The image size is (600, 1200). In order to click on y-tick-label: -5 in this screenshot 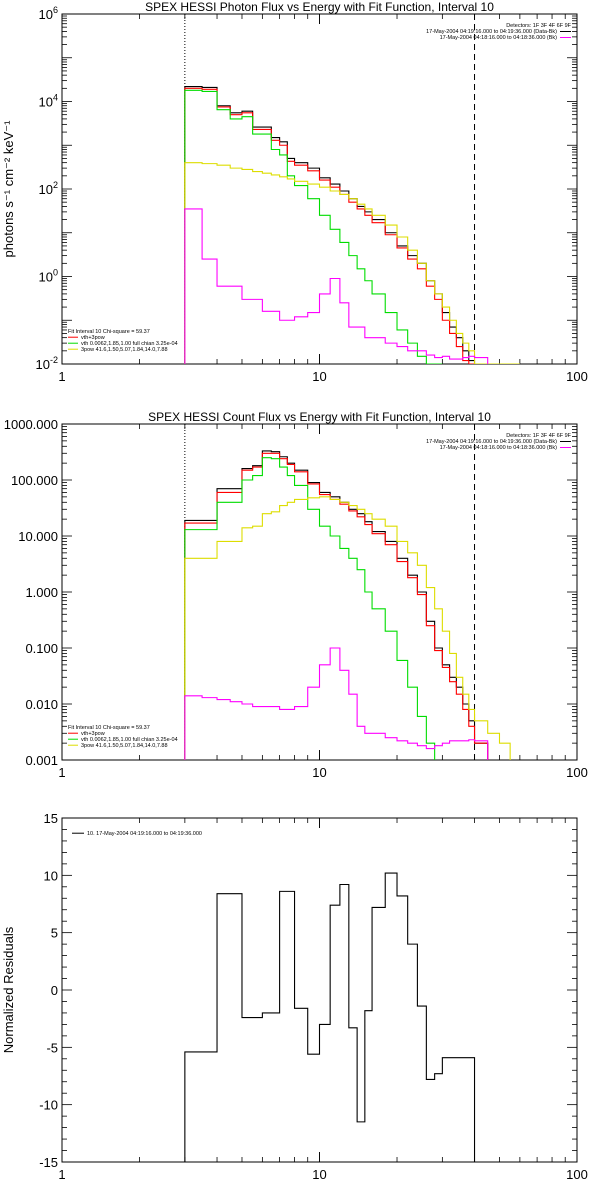, I will do `click(52, 1047)`.